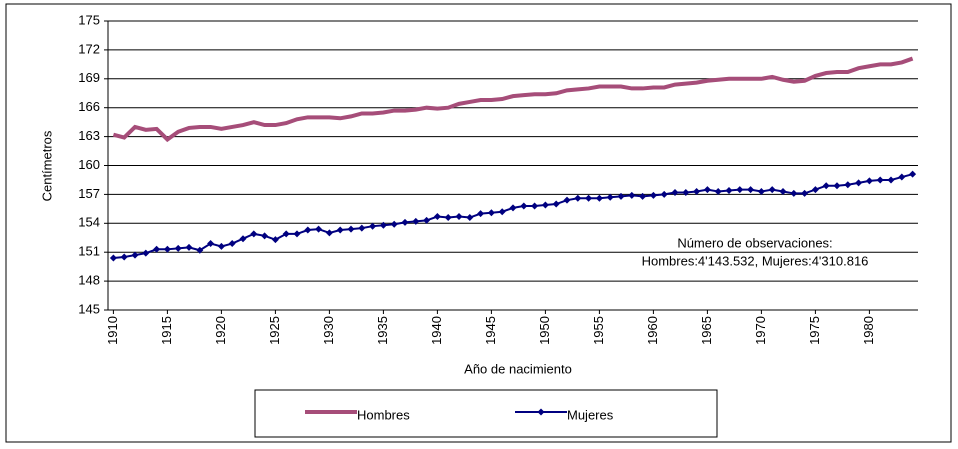 The image size is (958, 449). What do you see at coordinates (590, 414) in the screenshot?
I see `legend-label: Mujeres` at bounding box center [590, 414].